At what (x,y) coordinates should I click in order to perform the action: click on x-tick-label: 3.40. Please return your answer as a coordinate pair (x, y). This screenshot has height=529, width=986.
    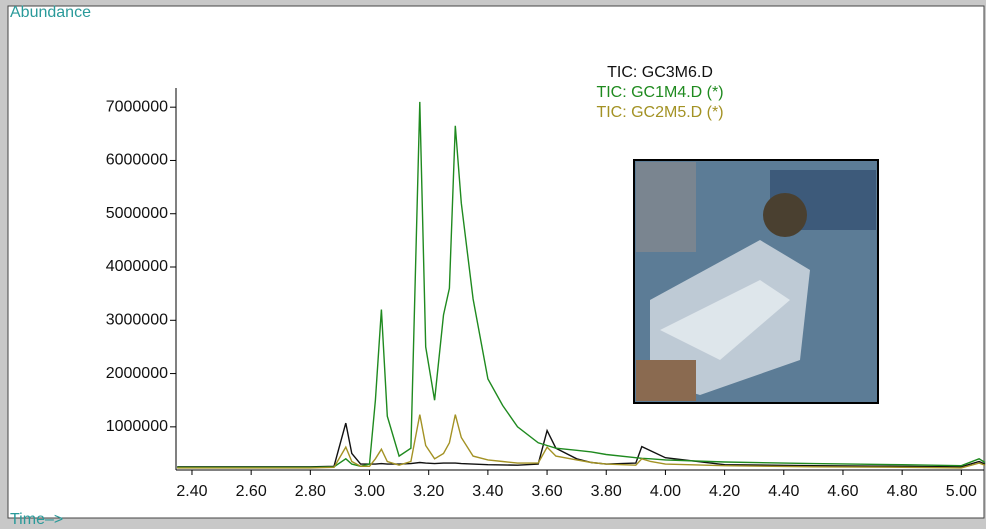
    Looking at the image, I should click on (487, 491).